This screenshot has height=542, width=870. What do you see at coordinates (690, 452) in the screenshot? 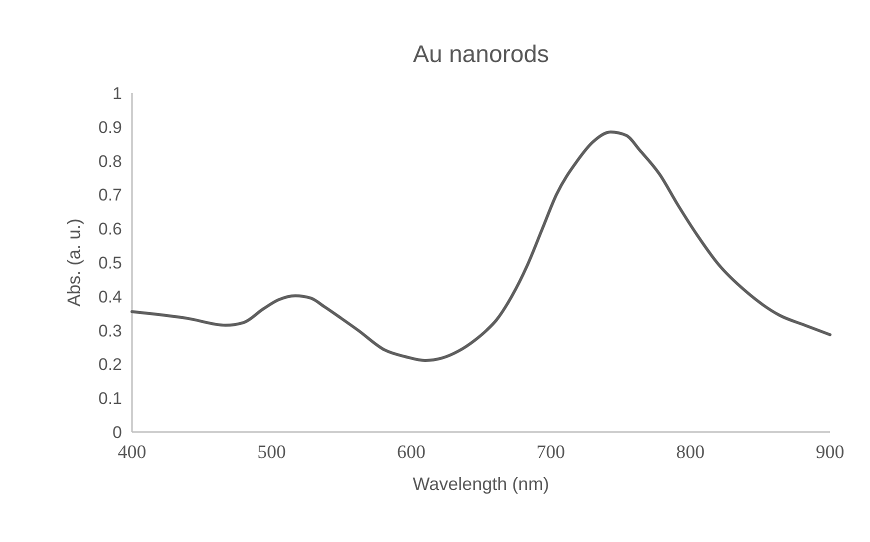
I see `x-tick-label: 800` at bounding box center [690, 452].